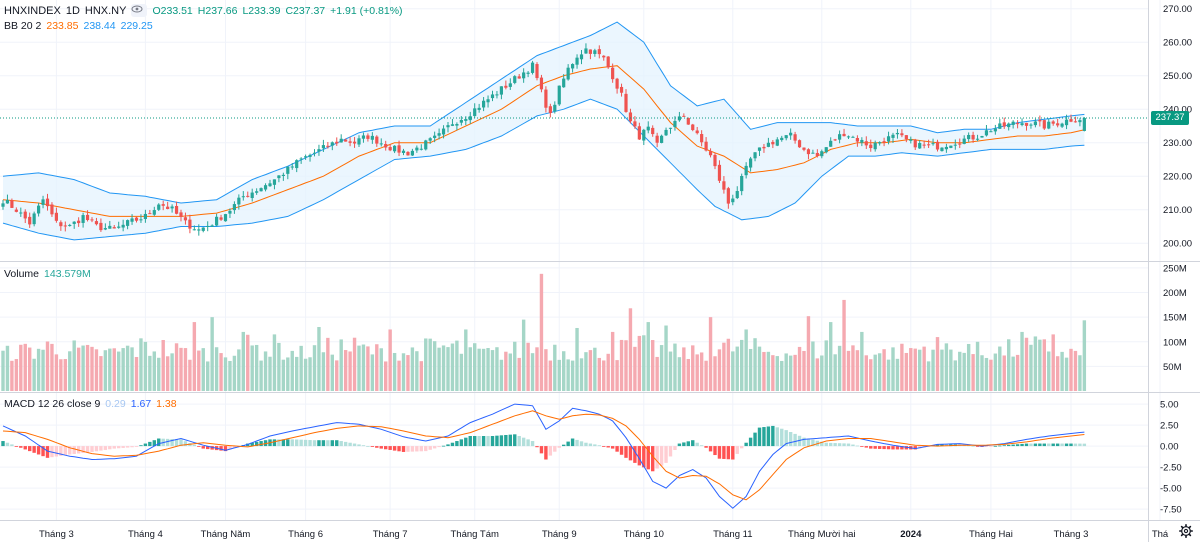 The height and width of the screenshot is (542, 1200). I want to click on symbol-name: HNXINDEX, so click(32, 10).